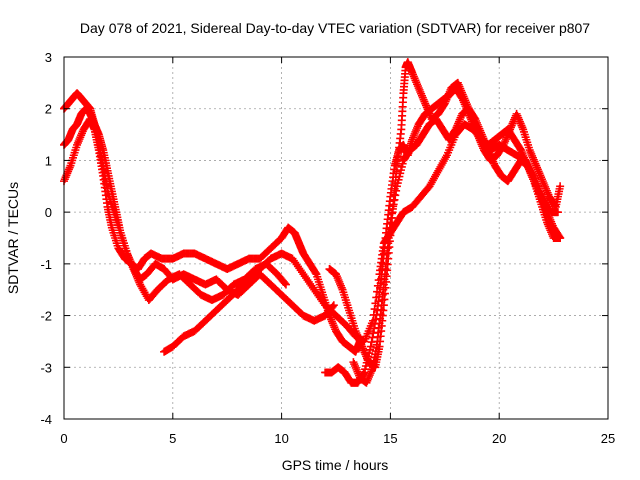 This screenshot has width=640, height=480. Describe the element at coordinates (46, 367) in the screenshot. I see `y-tick-label: -3` at that location.